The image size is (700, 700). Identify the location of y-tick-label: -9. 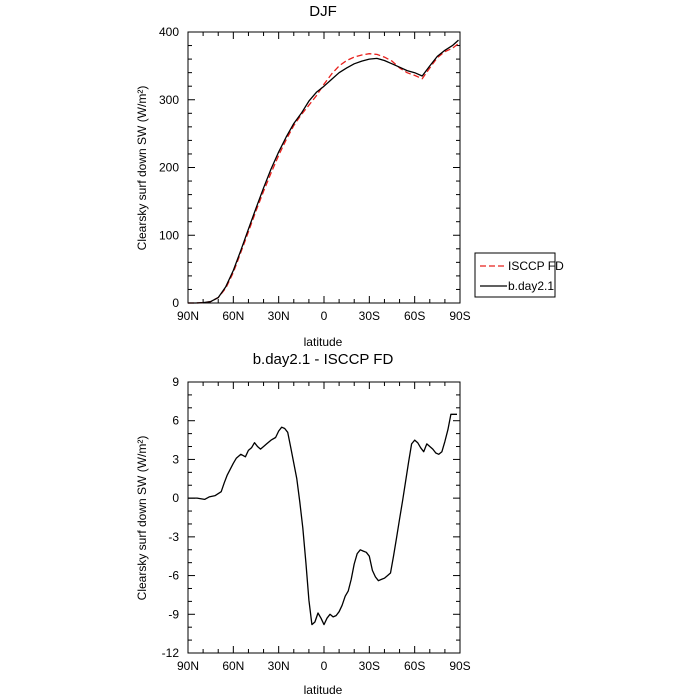
(173, 614).